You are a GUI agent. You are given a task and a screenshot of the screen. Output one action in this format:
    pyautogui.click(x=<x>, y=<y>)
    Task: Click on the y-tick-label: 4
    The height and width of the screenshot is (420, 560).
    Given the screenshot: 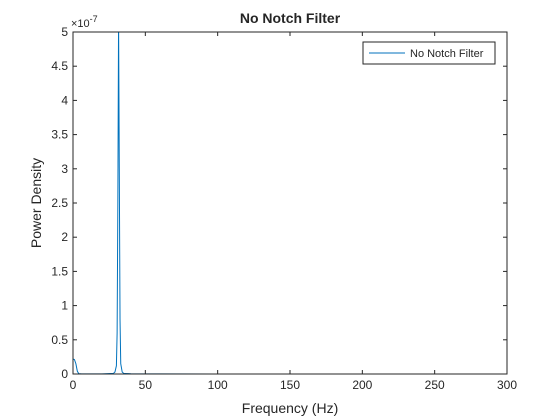 What is the action you would take?
    pyautogui.click(x=64, y=100)
    